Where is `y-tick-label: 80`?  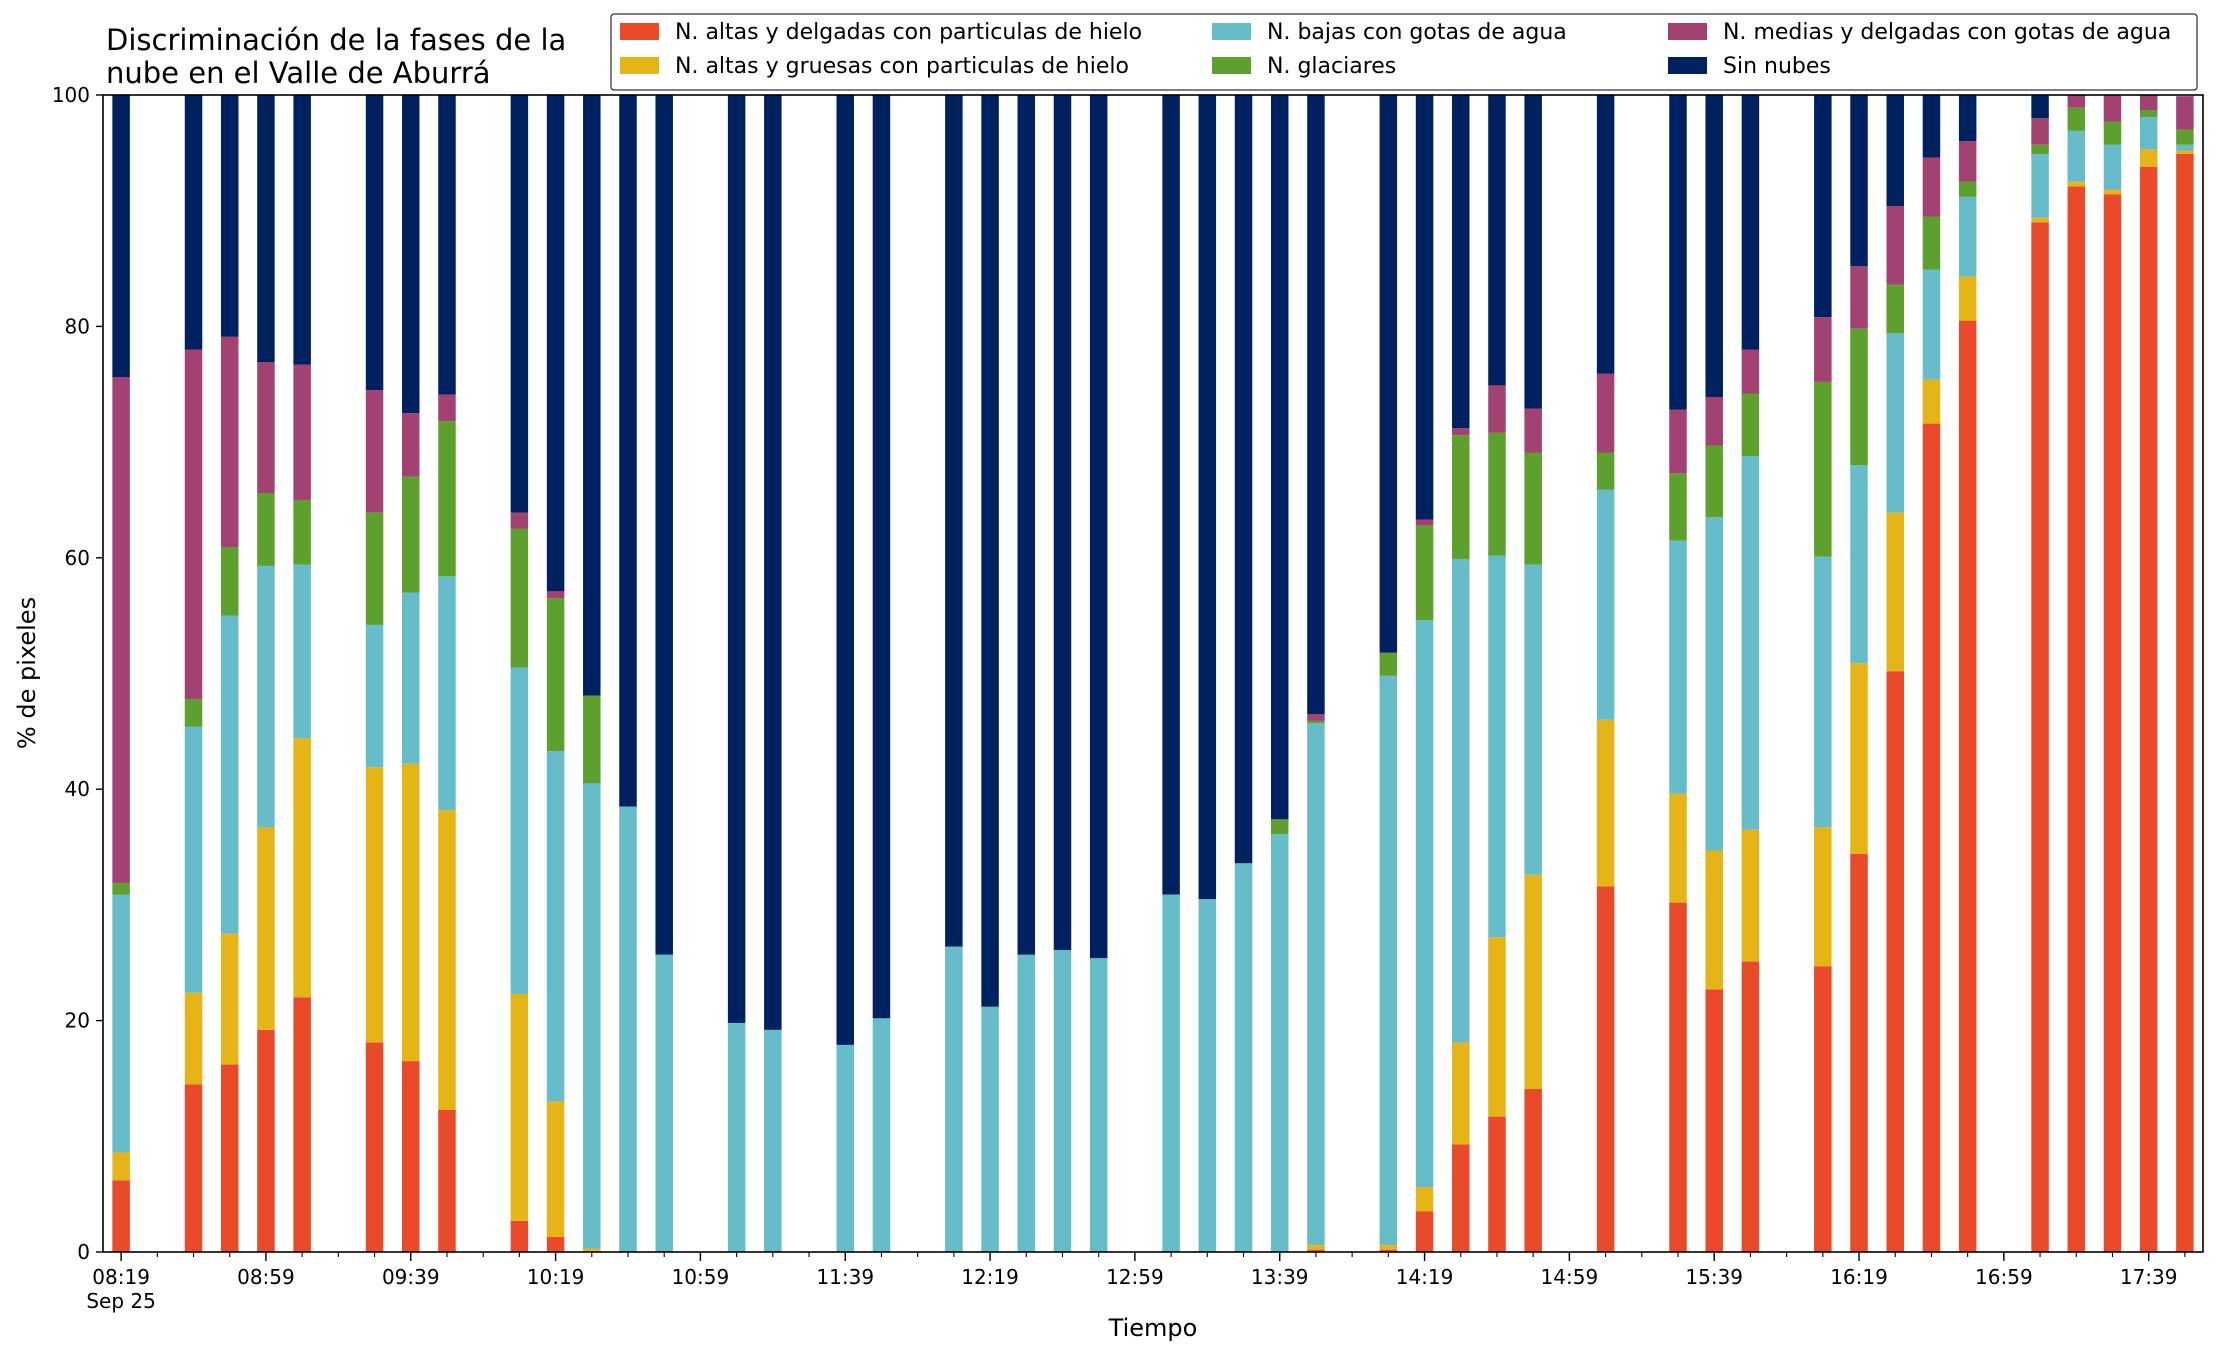 y-tick-label: 80 is located at coordinates (77, 326).